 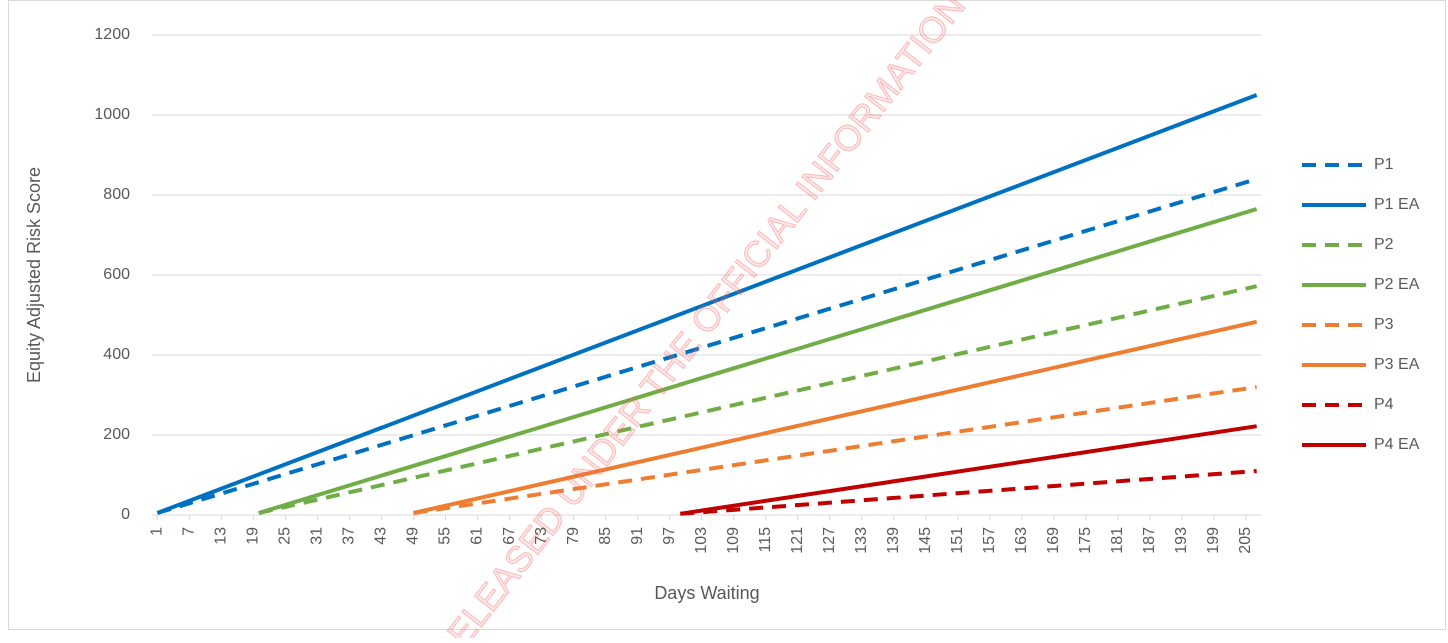 I want to click on x-tick-label: 103, so click(x=701, y=540).